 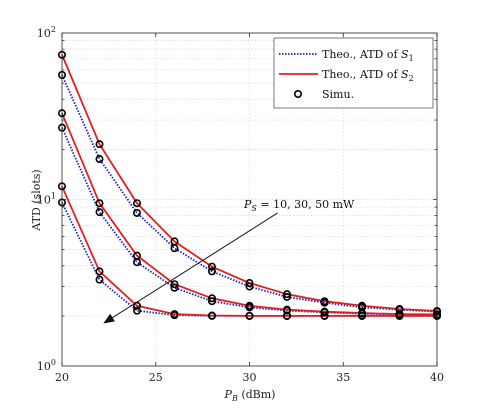 What do you see at coordinates (46, 365) in the screenshot?
I see `y-tick-label: 10⁰` at bounding box center [46, 365].